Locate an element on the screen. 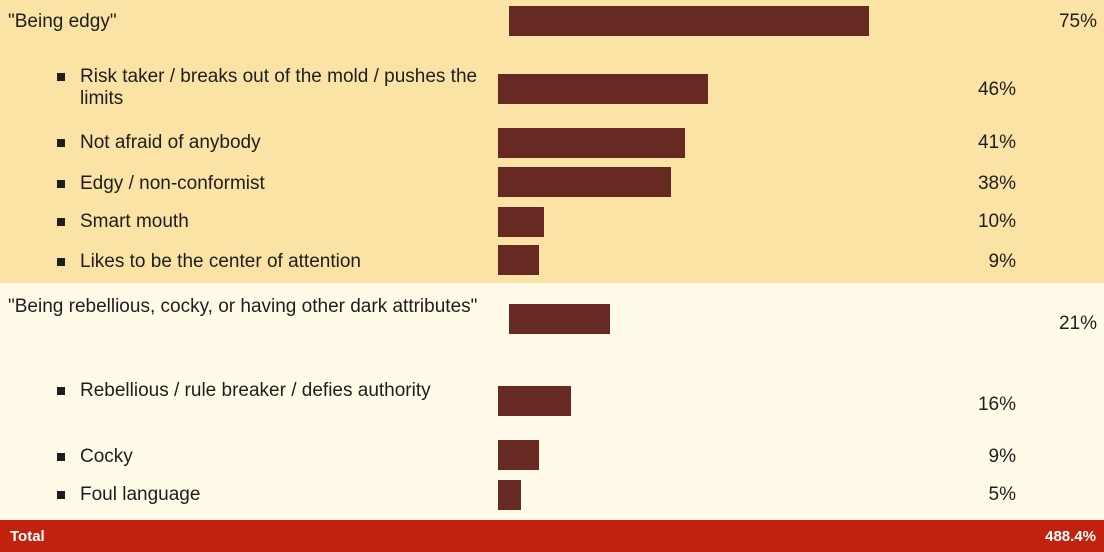 This screenshot has width=1104, height=552. group-1-bar is located at coordinates (689, 21).